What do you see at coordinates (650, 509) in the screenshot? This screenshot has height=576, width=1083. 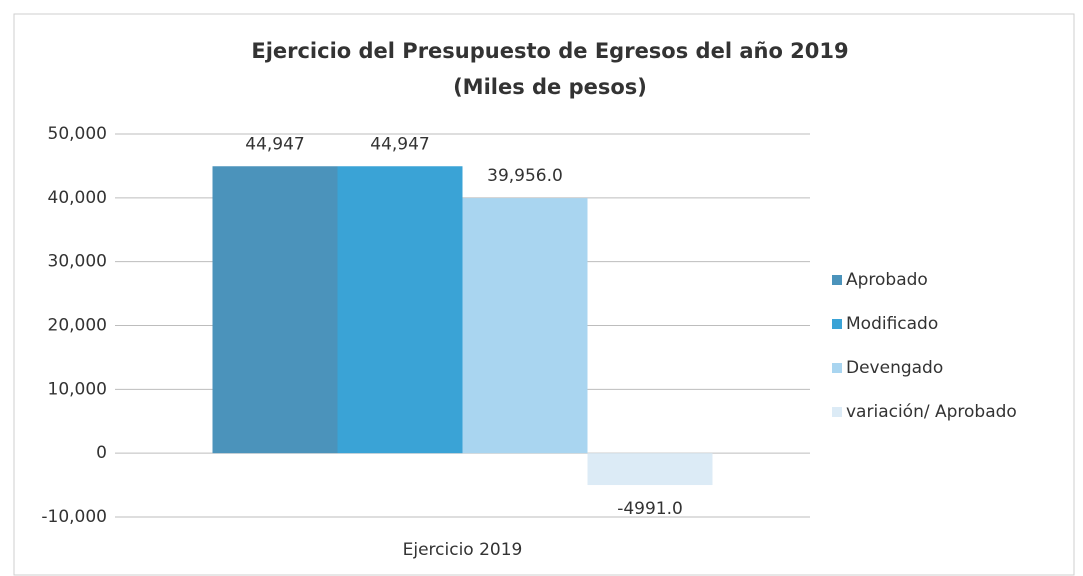 I see `value-label: -4991.0` at bounding box center [650, 509].